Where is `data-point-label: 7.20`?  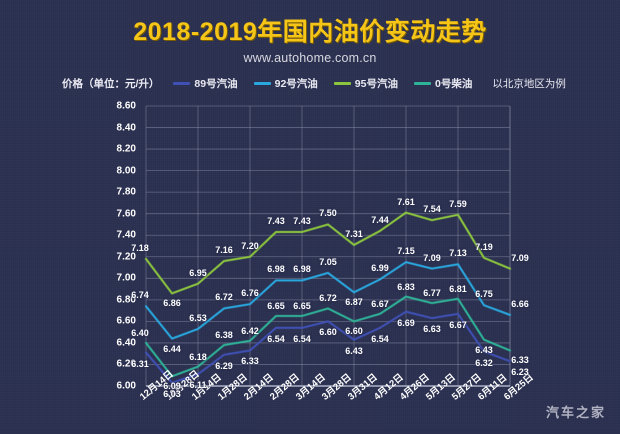
data-point-label: 7.20 is located at coordinates (250, 245).